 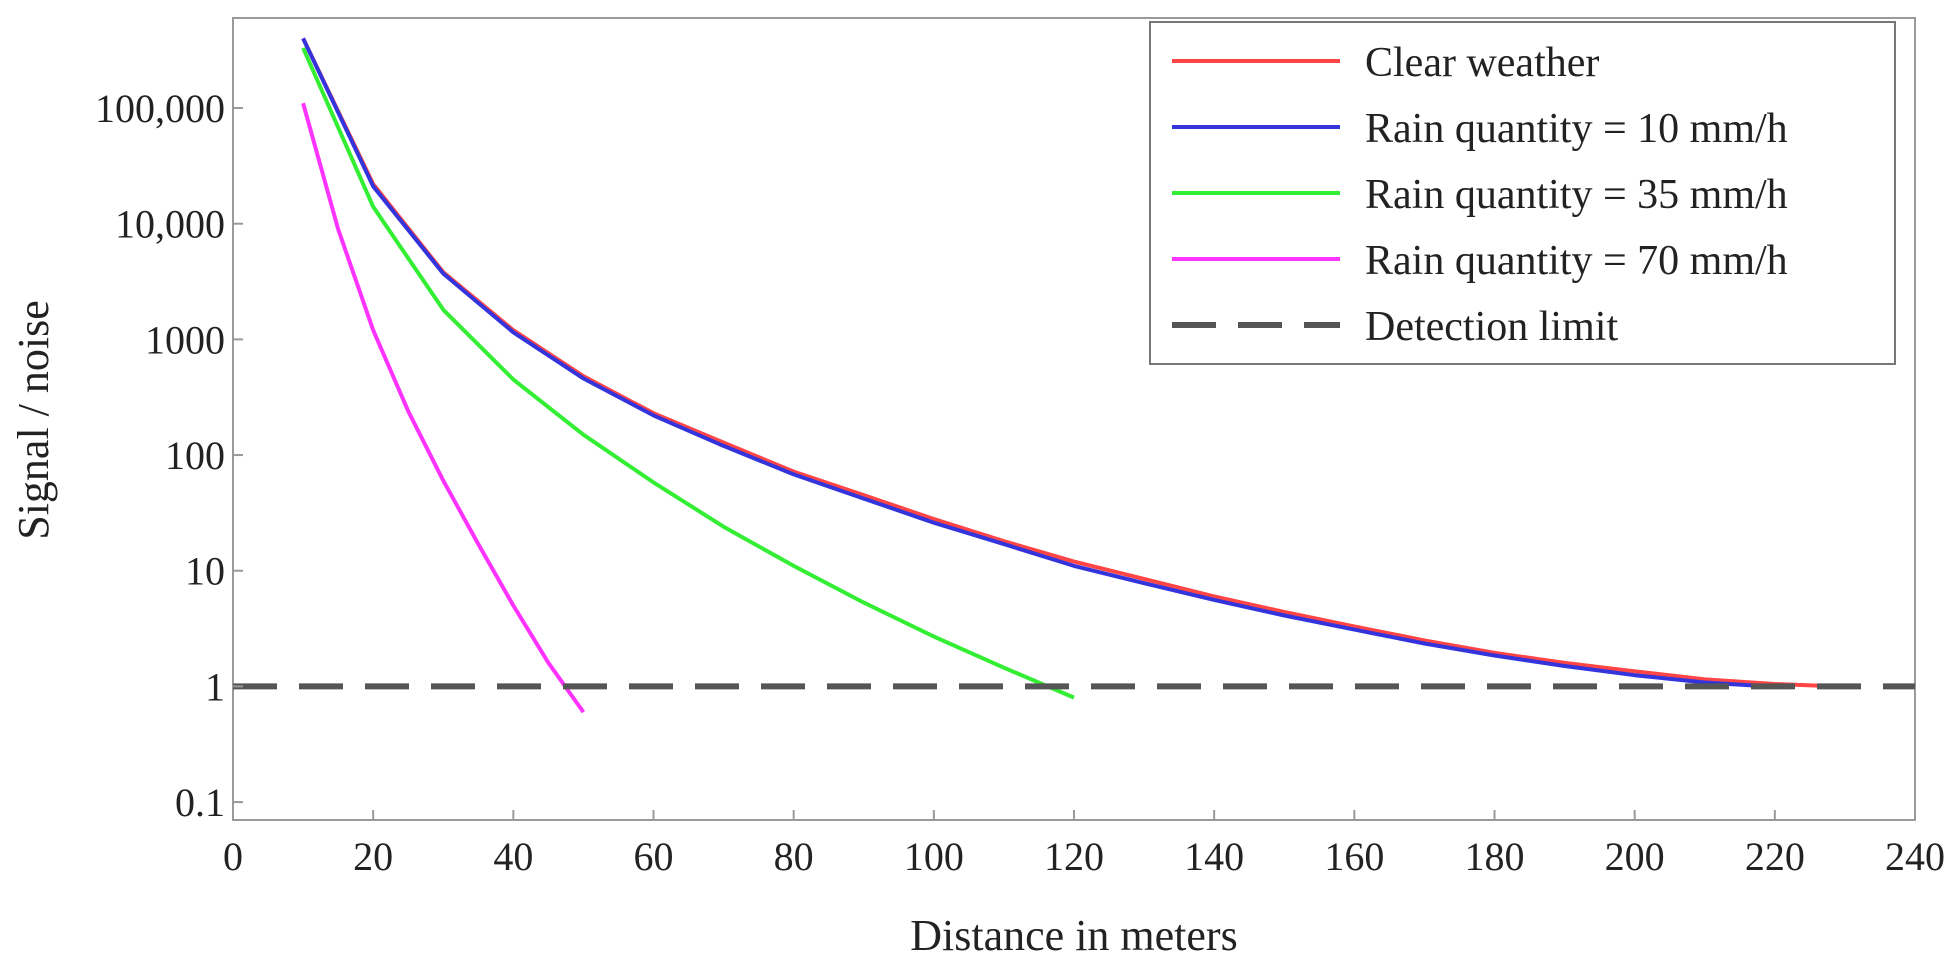 I want to click on y-tick-label: 10,000, so click(x=170, y=224).